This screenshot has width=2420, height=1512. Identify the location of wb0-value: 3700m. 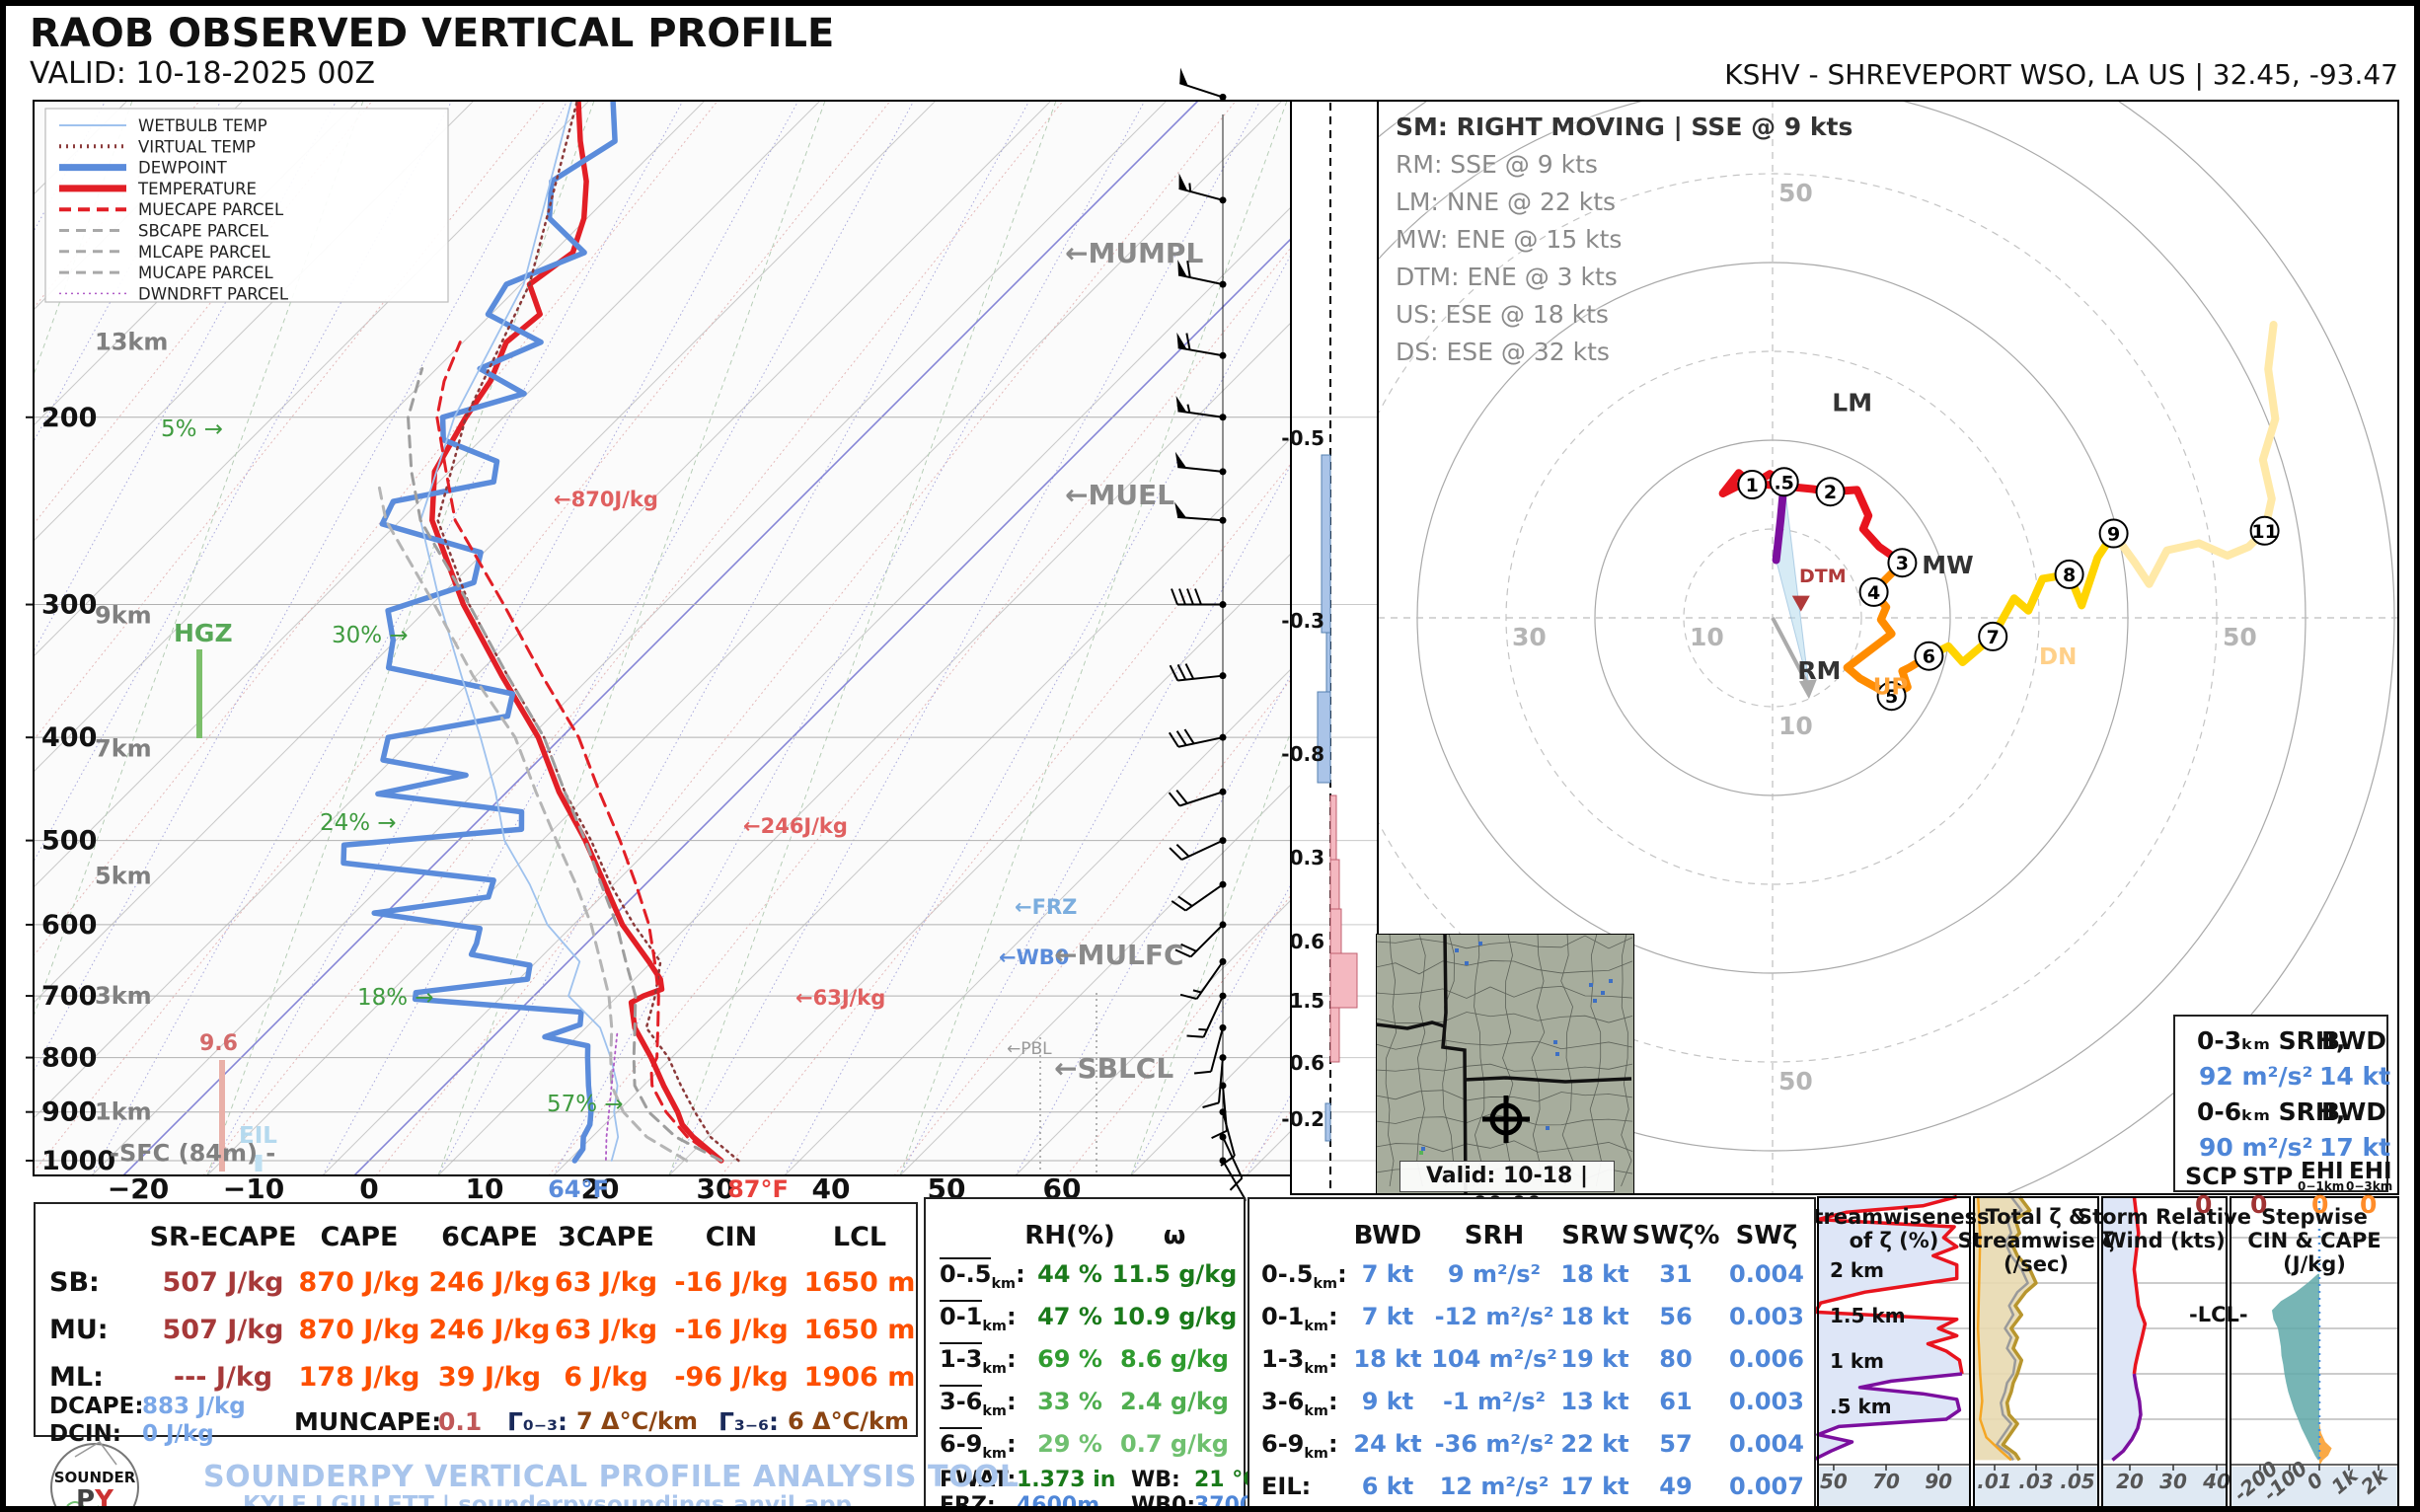
(1236, 1502).